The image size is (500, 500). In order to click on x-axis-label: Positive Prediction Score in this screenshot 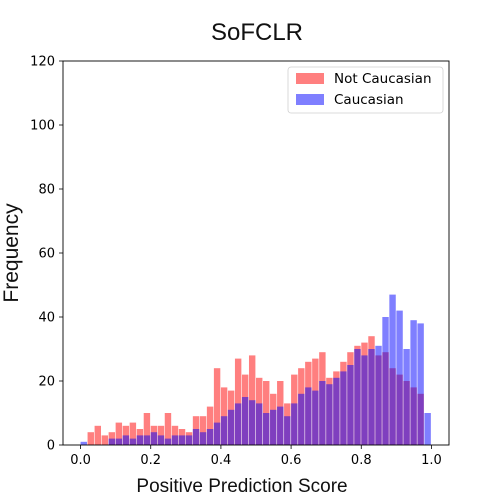, I will do `click(241, 486)`.